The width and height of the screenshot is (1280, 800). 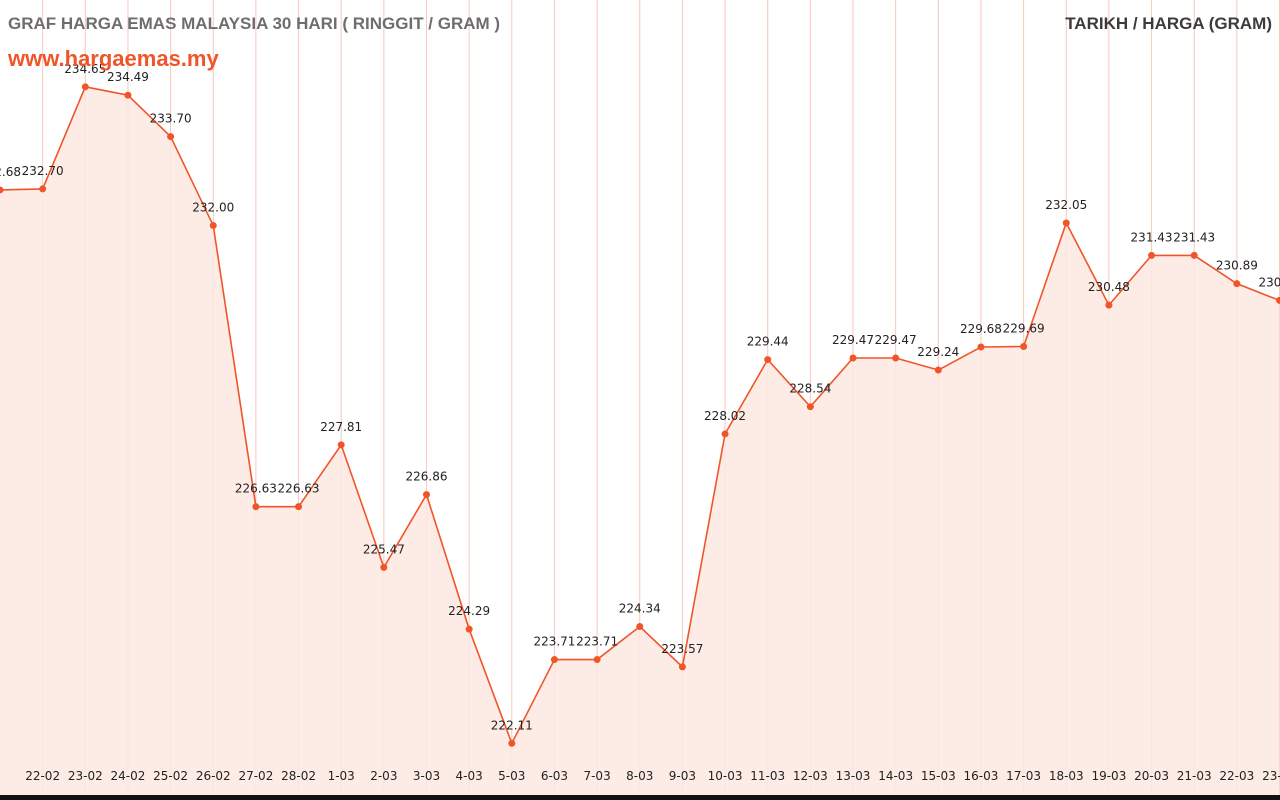 What do you see at coordinates (640, 609) in the screenshot?
I see `value-label: 224.34` at bounding box center [640, 609].